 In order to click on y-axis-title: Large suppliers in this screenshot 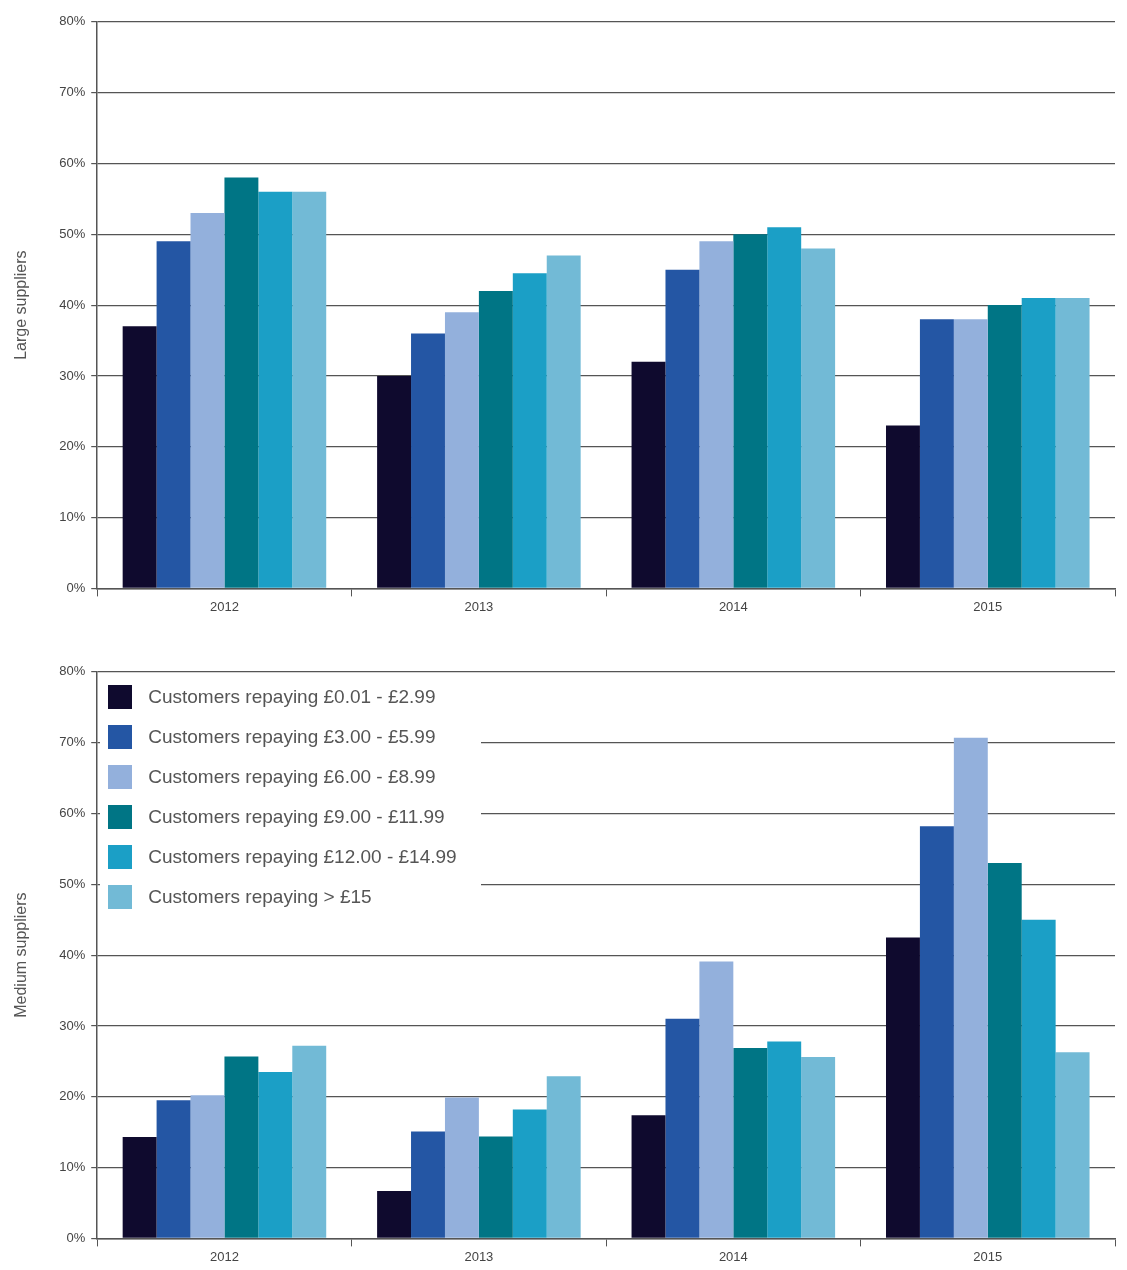, I will do `click(21, 305)`.